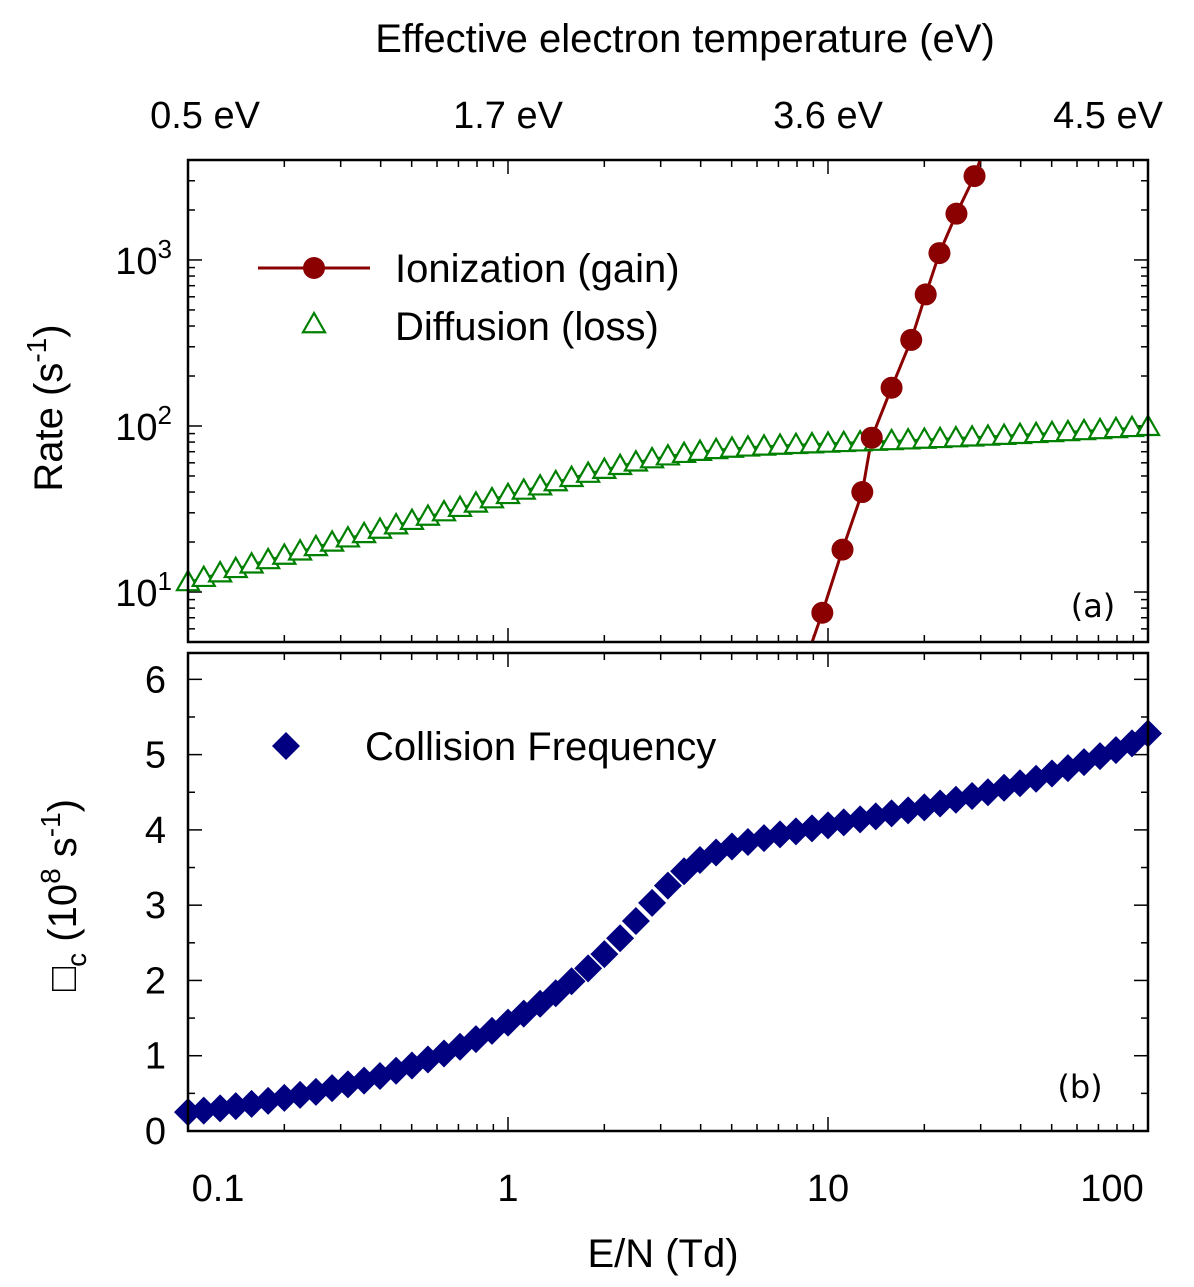 The image size is (1194, 1287). What do you see at coordinates (507, 1189) in the screenshot?
I see `x-tick-label: 1` at bounding box center [507, 1189].